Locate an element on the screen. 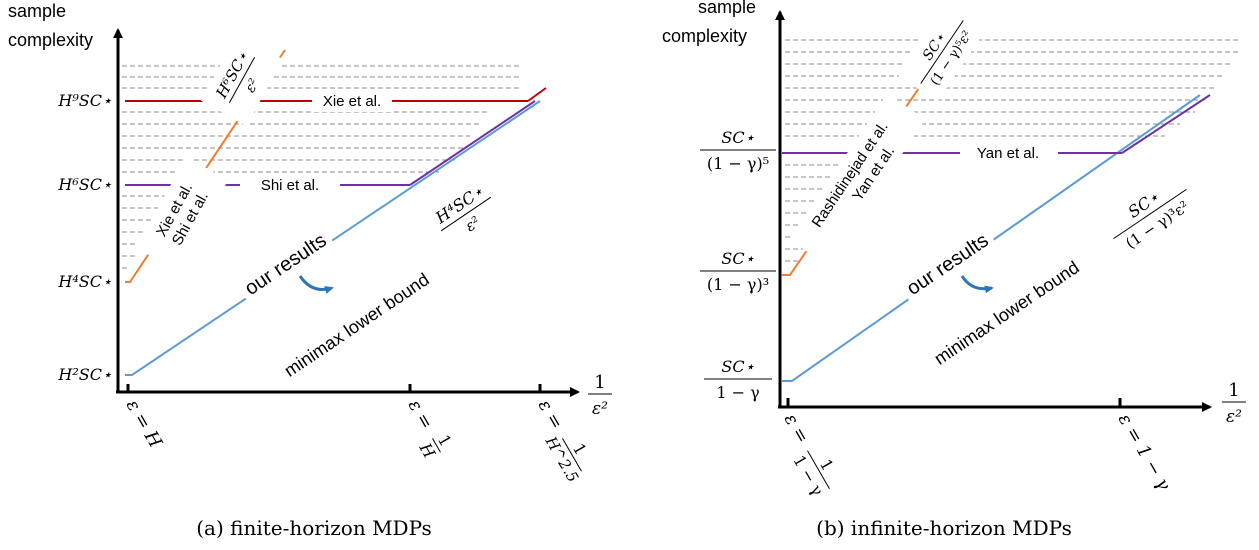 This screenshot has height=550, width=1259. panel-a-caption: (a) finite-horizon MDPs is located at coordinates (314, 528).